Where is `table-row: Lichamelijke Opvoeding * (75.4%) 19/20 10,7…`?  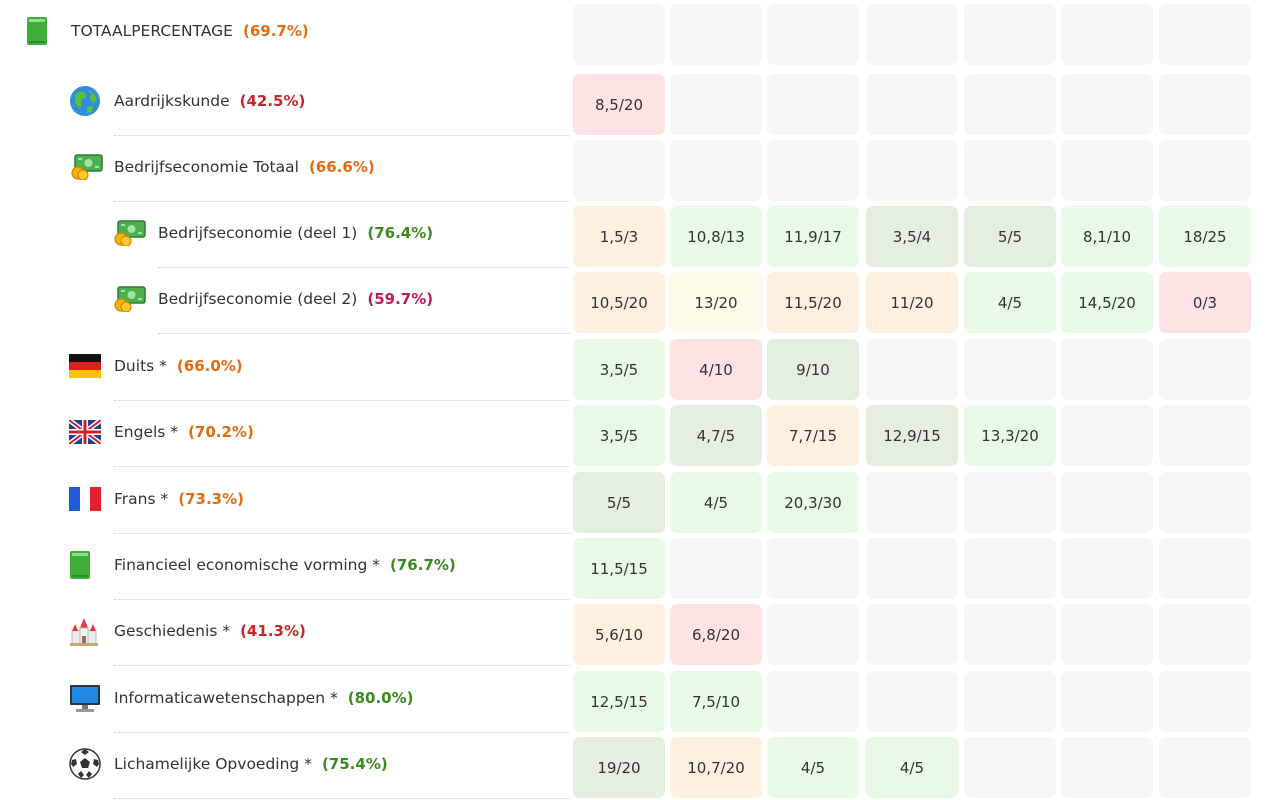
table-row: Lichamelijke Opvoeding * (75.4%) 19/20 10,7… is located at coordinates (640, 766).